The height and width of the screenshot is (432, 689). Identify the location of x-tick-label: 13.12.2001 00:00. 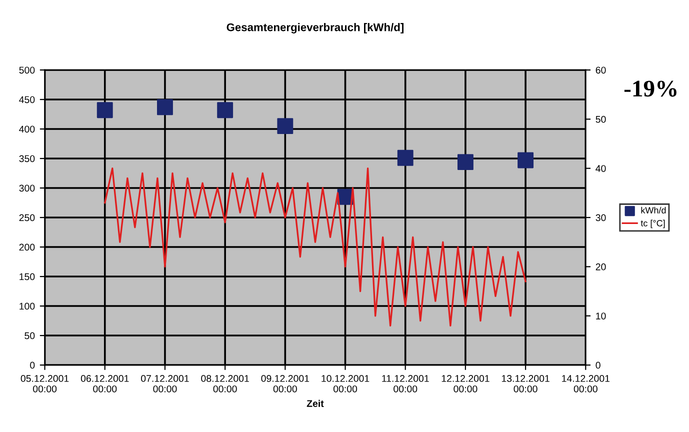
(526, 383).